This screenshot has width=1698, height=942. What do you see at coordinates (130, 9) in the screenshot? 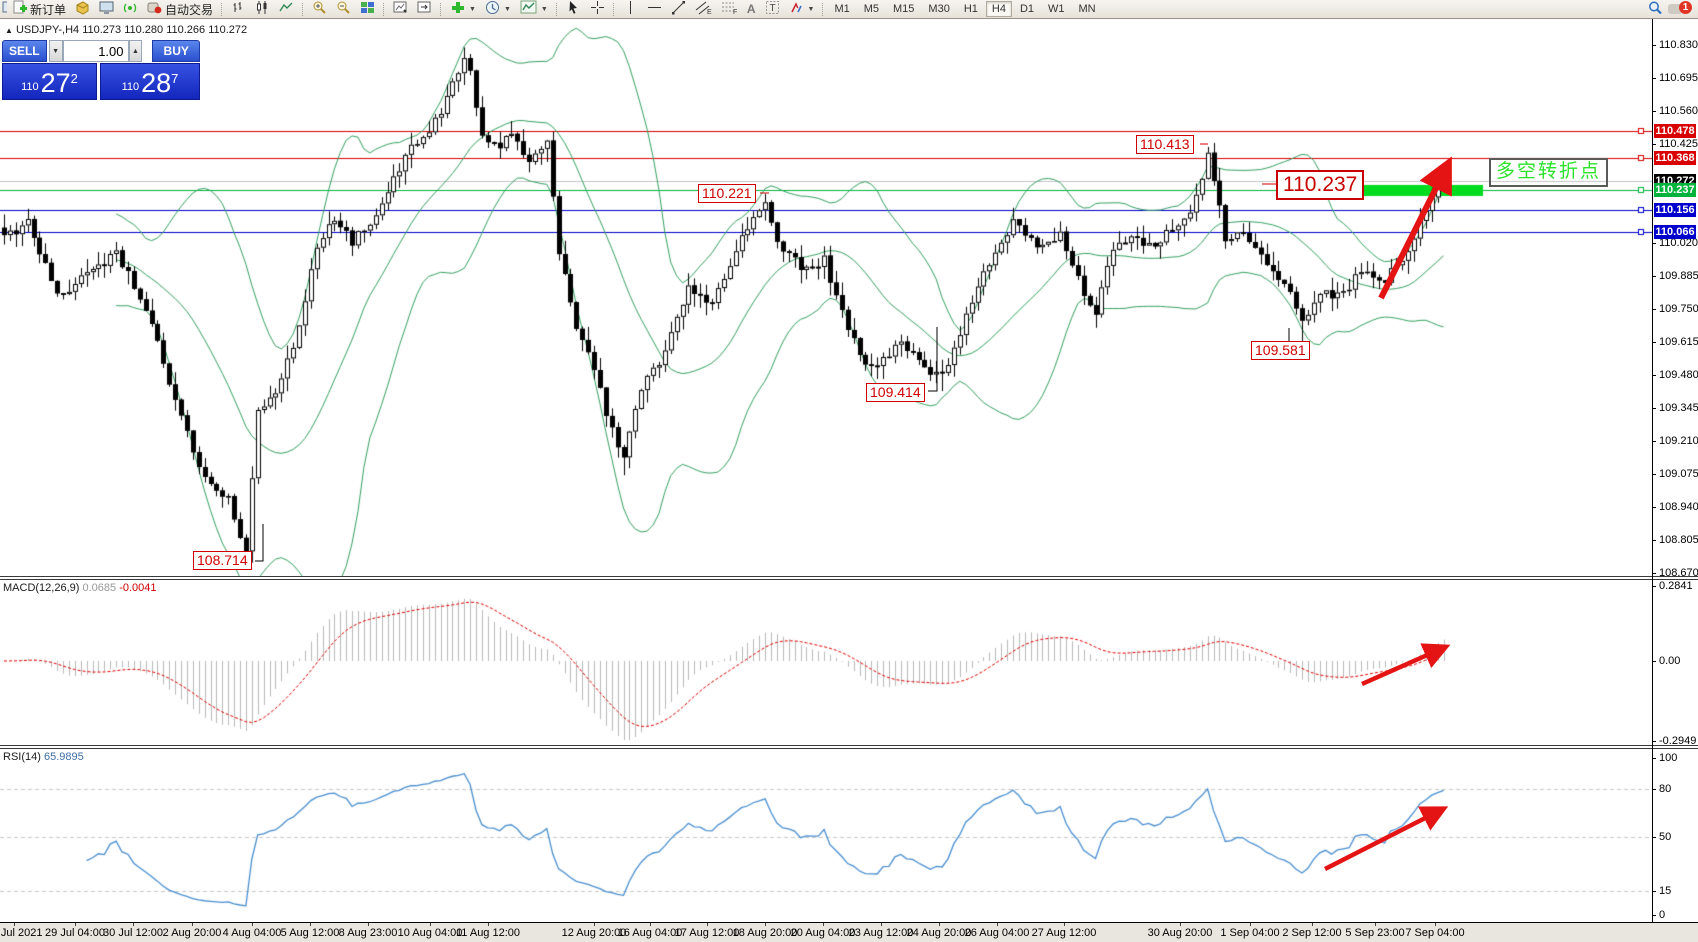
I see `signals-button` at bounding box center [130, 9].